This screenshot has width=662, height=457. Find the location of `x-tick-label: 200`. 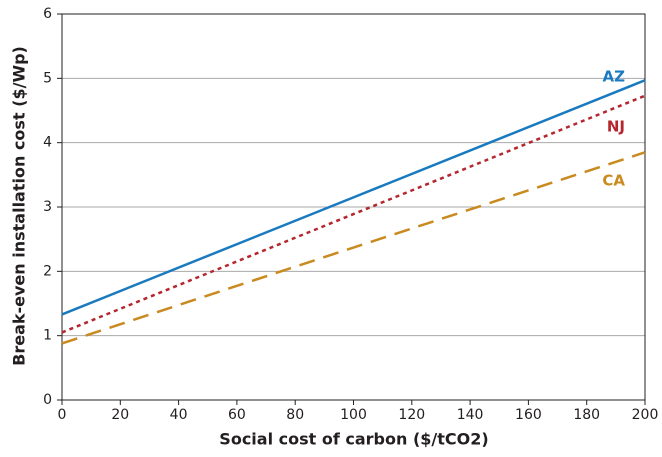

x-tick-label: 200 is located at coordinates (645, 415).